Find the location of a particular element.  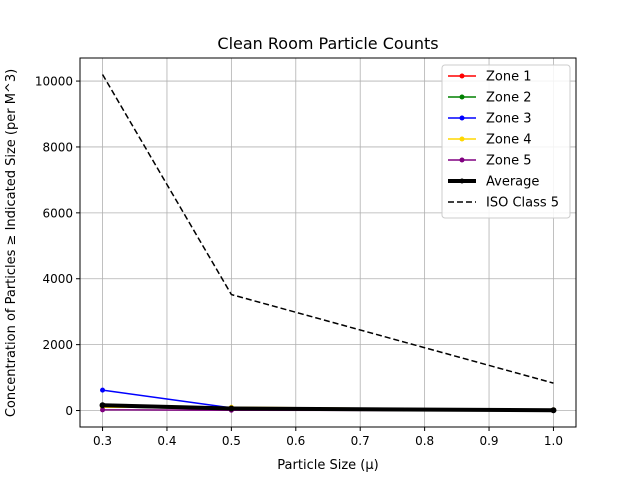

legend-item-zone-5: Zone 5 is located at coordinates (490, 161).